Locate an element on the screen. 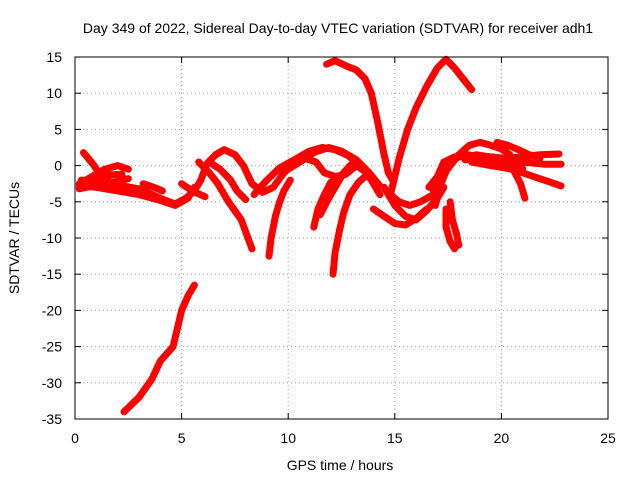  x-tick-label: 0 is located at coordinates (75, 438).